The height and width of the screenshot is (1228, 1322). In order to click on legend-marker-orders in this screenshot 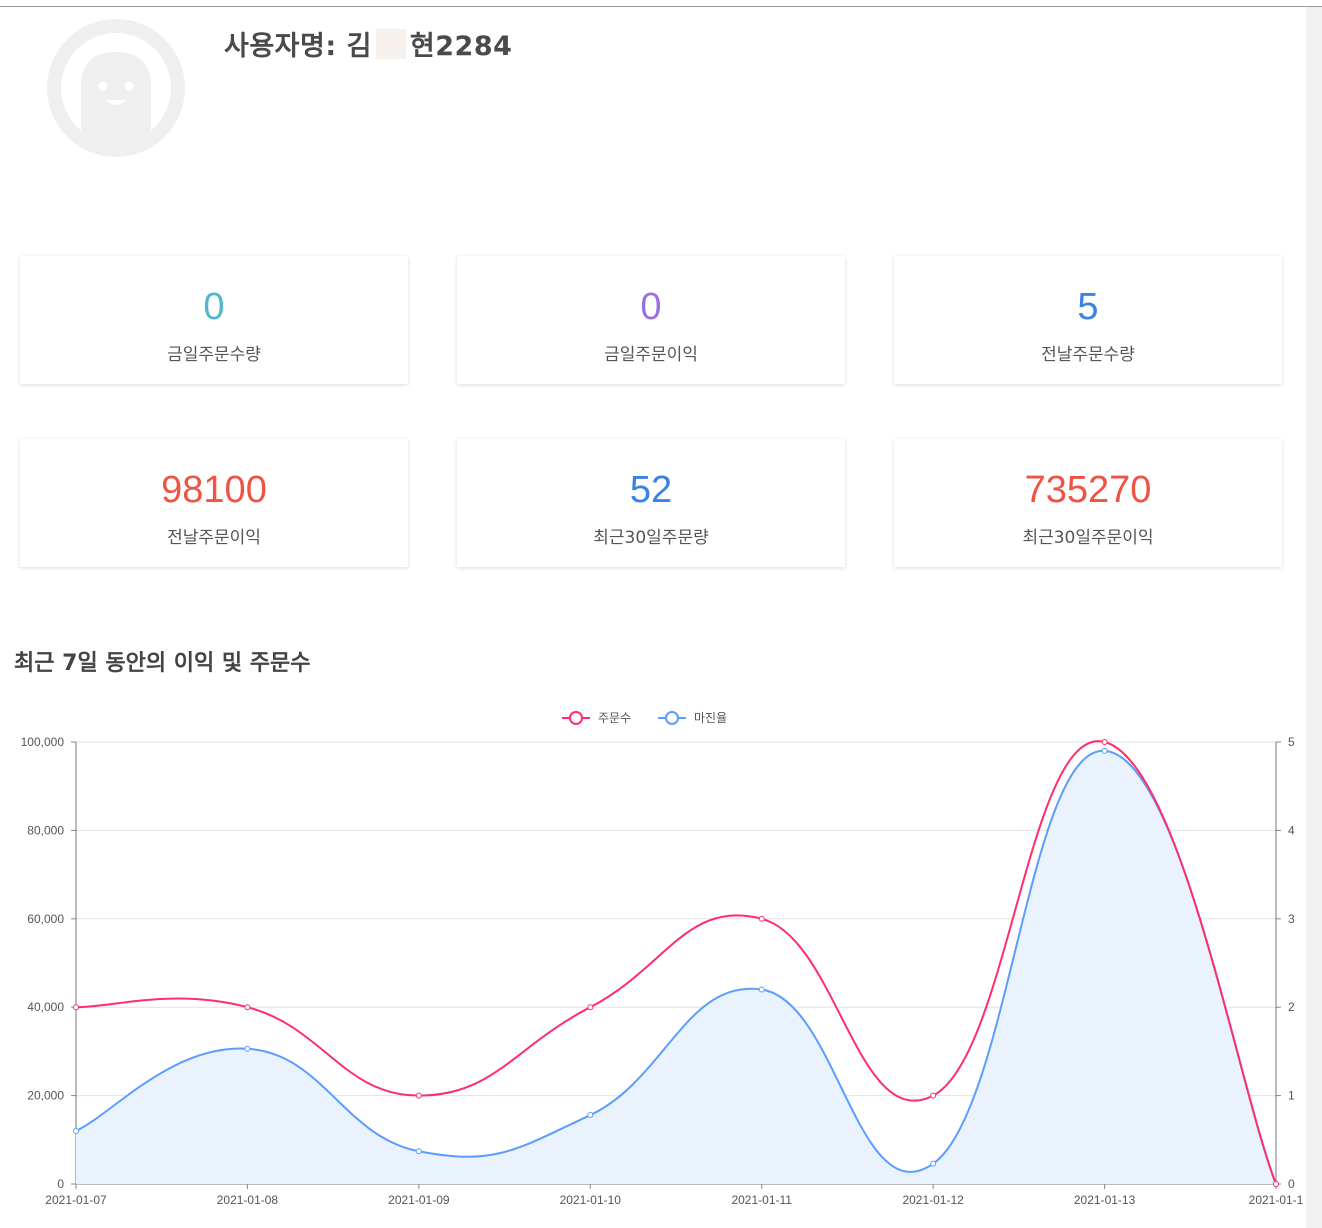, I will do `click(576, 718)`.